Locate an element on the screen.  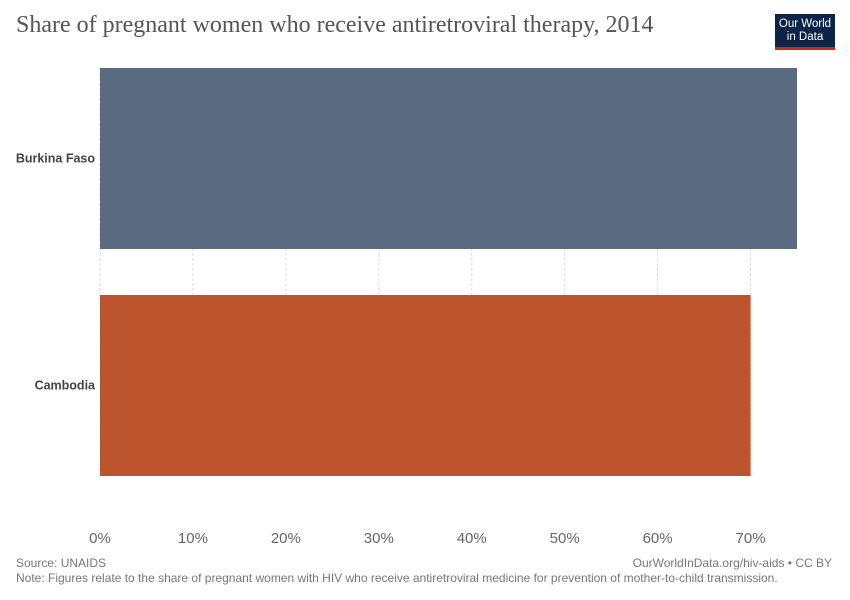
logo-line-2: in Data is located at coordinates (805, 37).